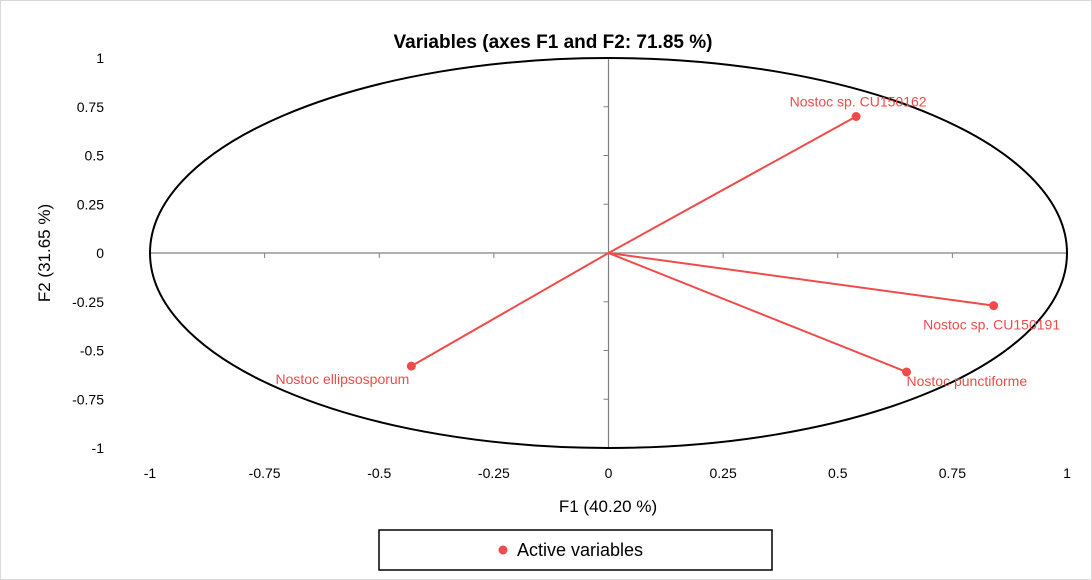 The height and width of the screenshot is (580, 1092). I want to click on y-axis-title: F2 (31.65 %), so click(44, 253).